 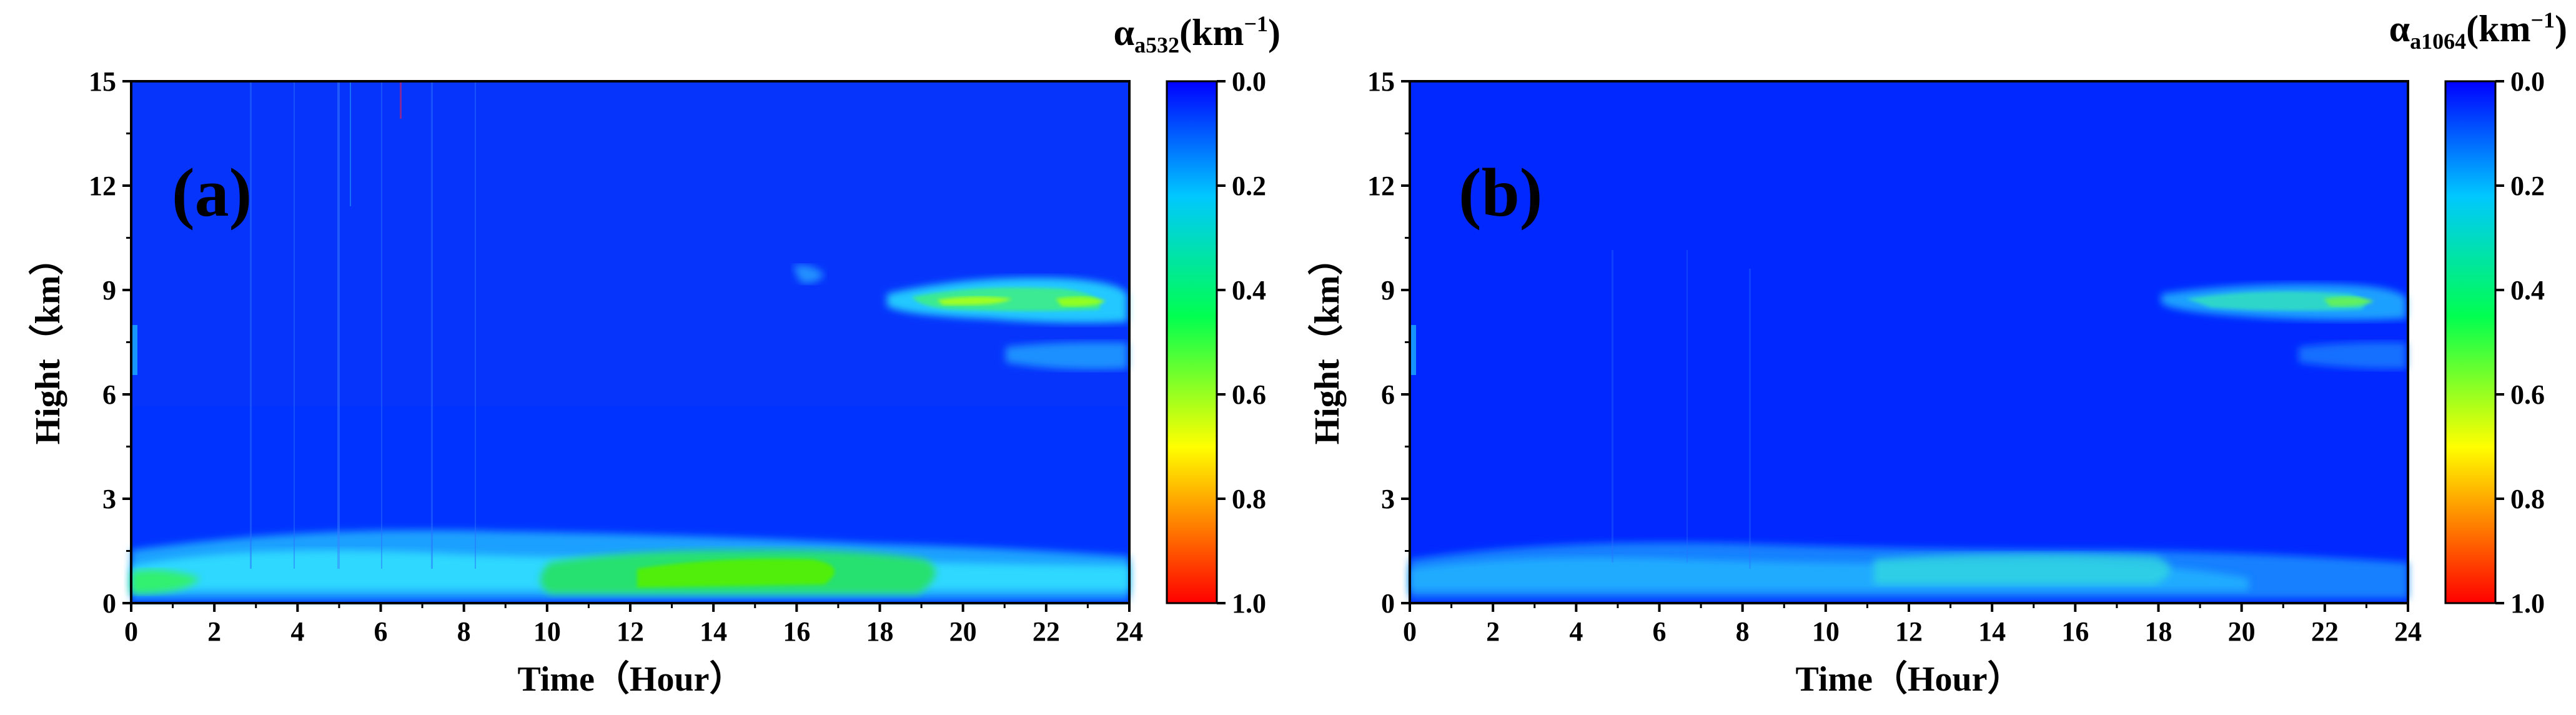 What do you see at coordinates (631, 679) in the screenshot?
I see `panel-a-x-axis-title: Time（Hour）` at bounding box center [631, 679].